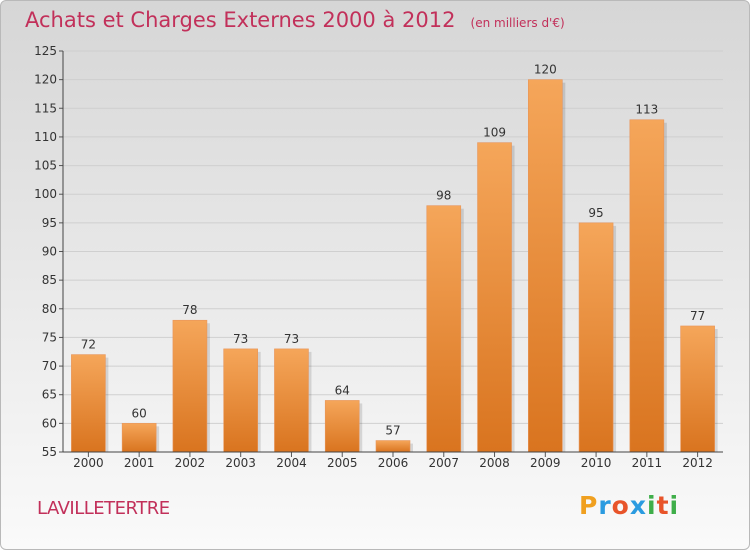 The width and height of the screenshot is (750, 550). What do you see at coordinates (646, 110) in the screenshot?
I see `data-label: 113` at bounding box center [646, 110].